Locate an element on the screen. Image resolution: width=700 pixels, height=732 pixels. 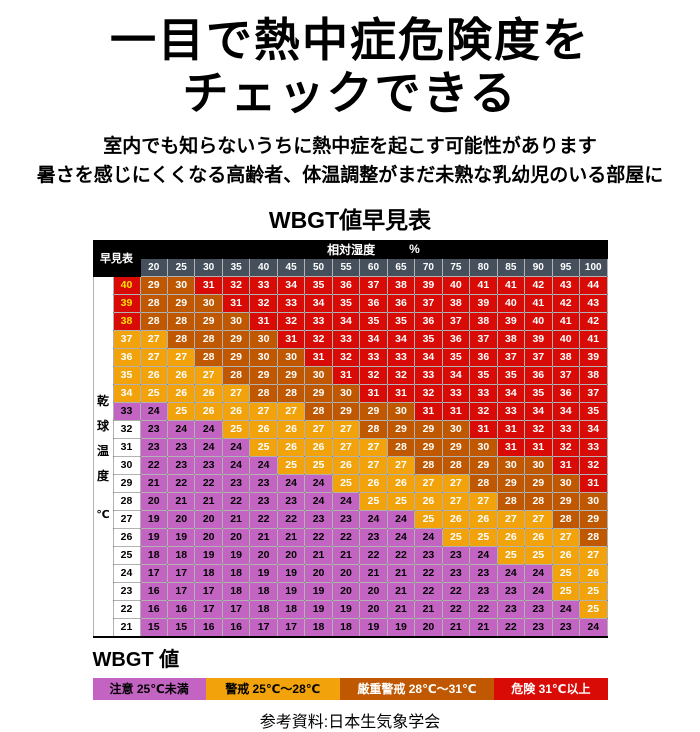
humidity-tick: 70 is located at coordinates (428, 267).